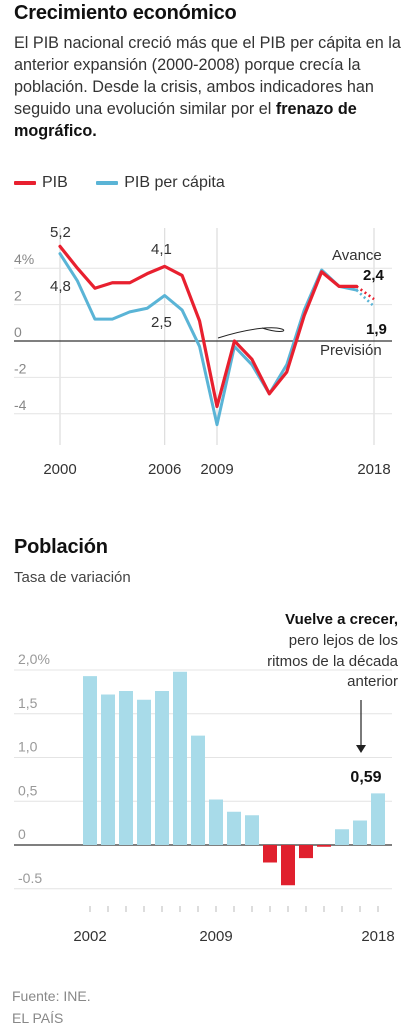 The height and width of the screenshot is (1035, 414). I want to click on gdp-legend: PIB PIB per cápita, so click(131, 182).